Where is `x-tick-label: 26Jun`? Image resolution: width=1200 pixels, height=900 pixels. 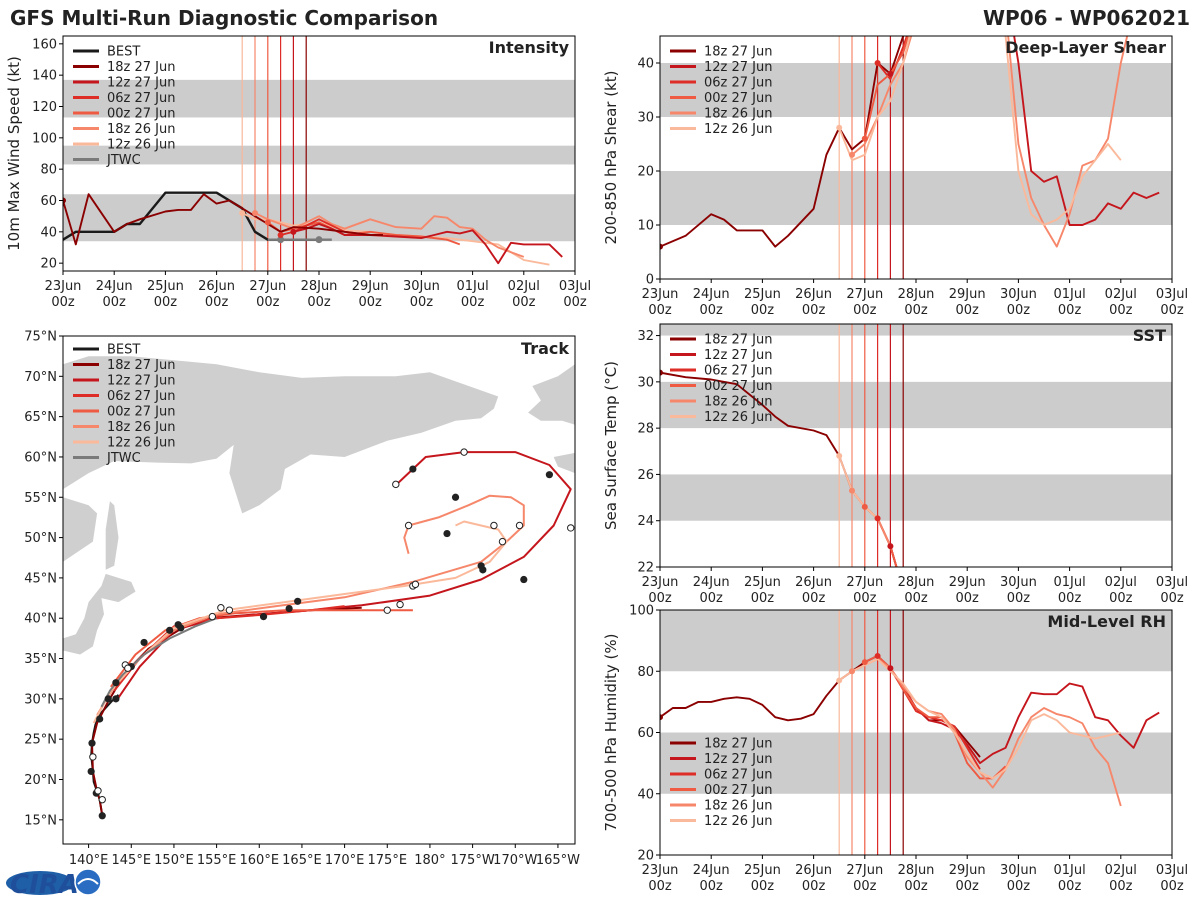 x-tick-label: 26Jun is located at coordinates (813, 582).